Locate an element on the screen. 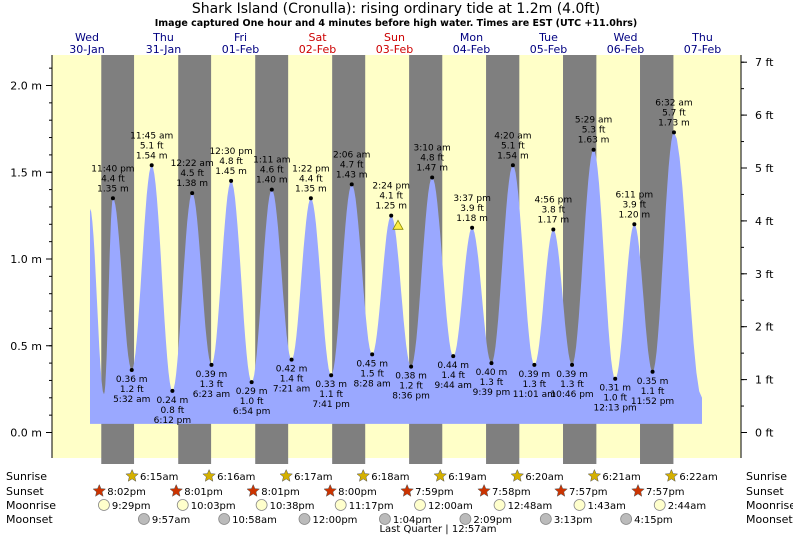 The width and height of the screenshot is (793, 541). moonrise-time: 1:43am is located at coordinates (607, 506).